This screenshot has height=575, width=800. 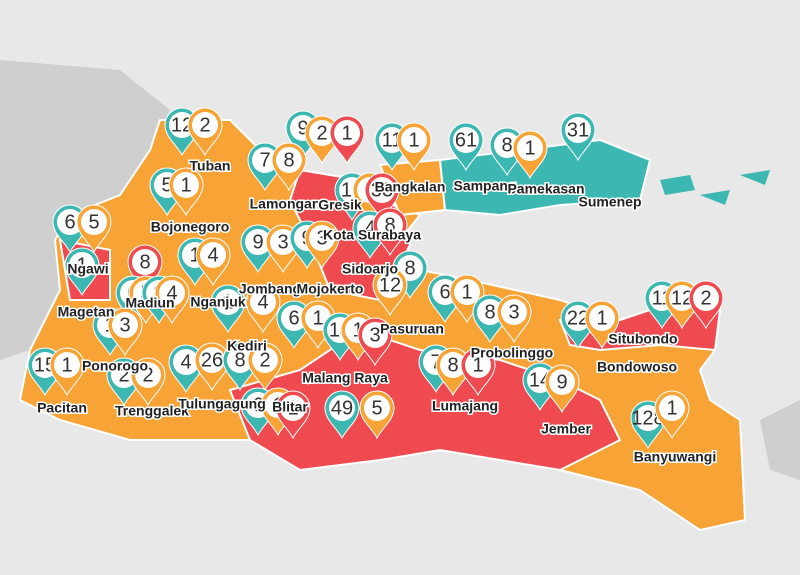 I want to click on region-label: Bojonegoro, so click(x=190, y=227).